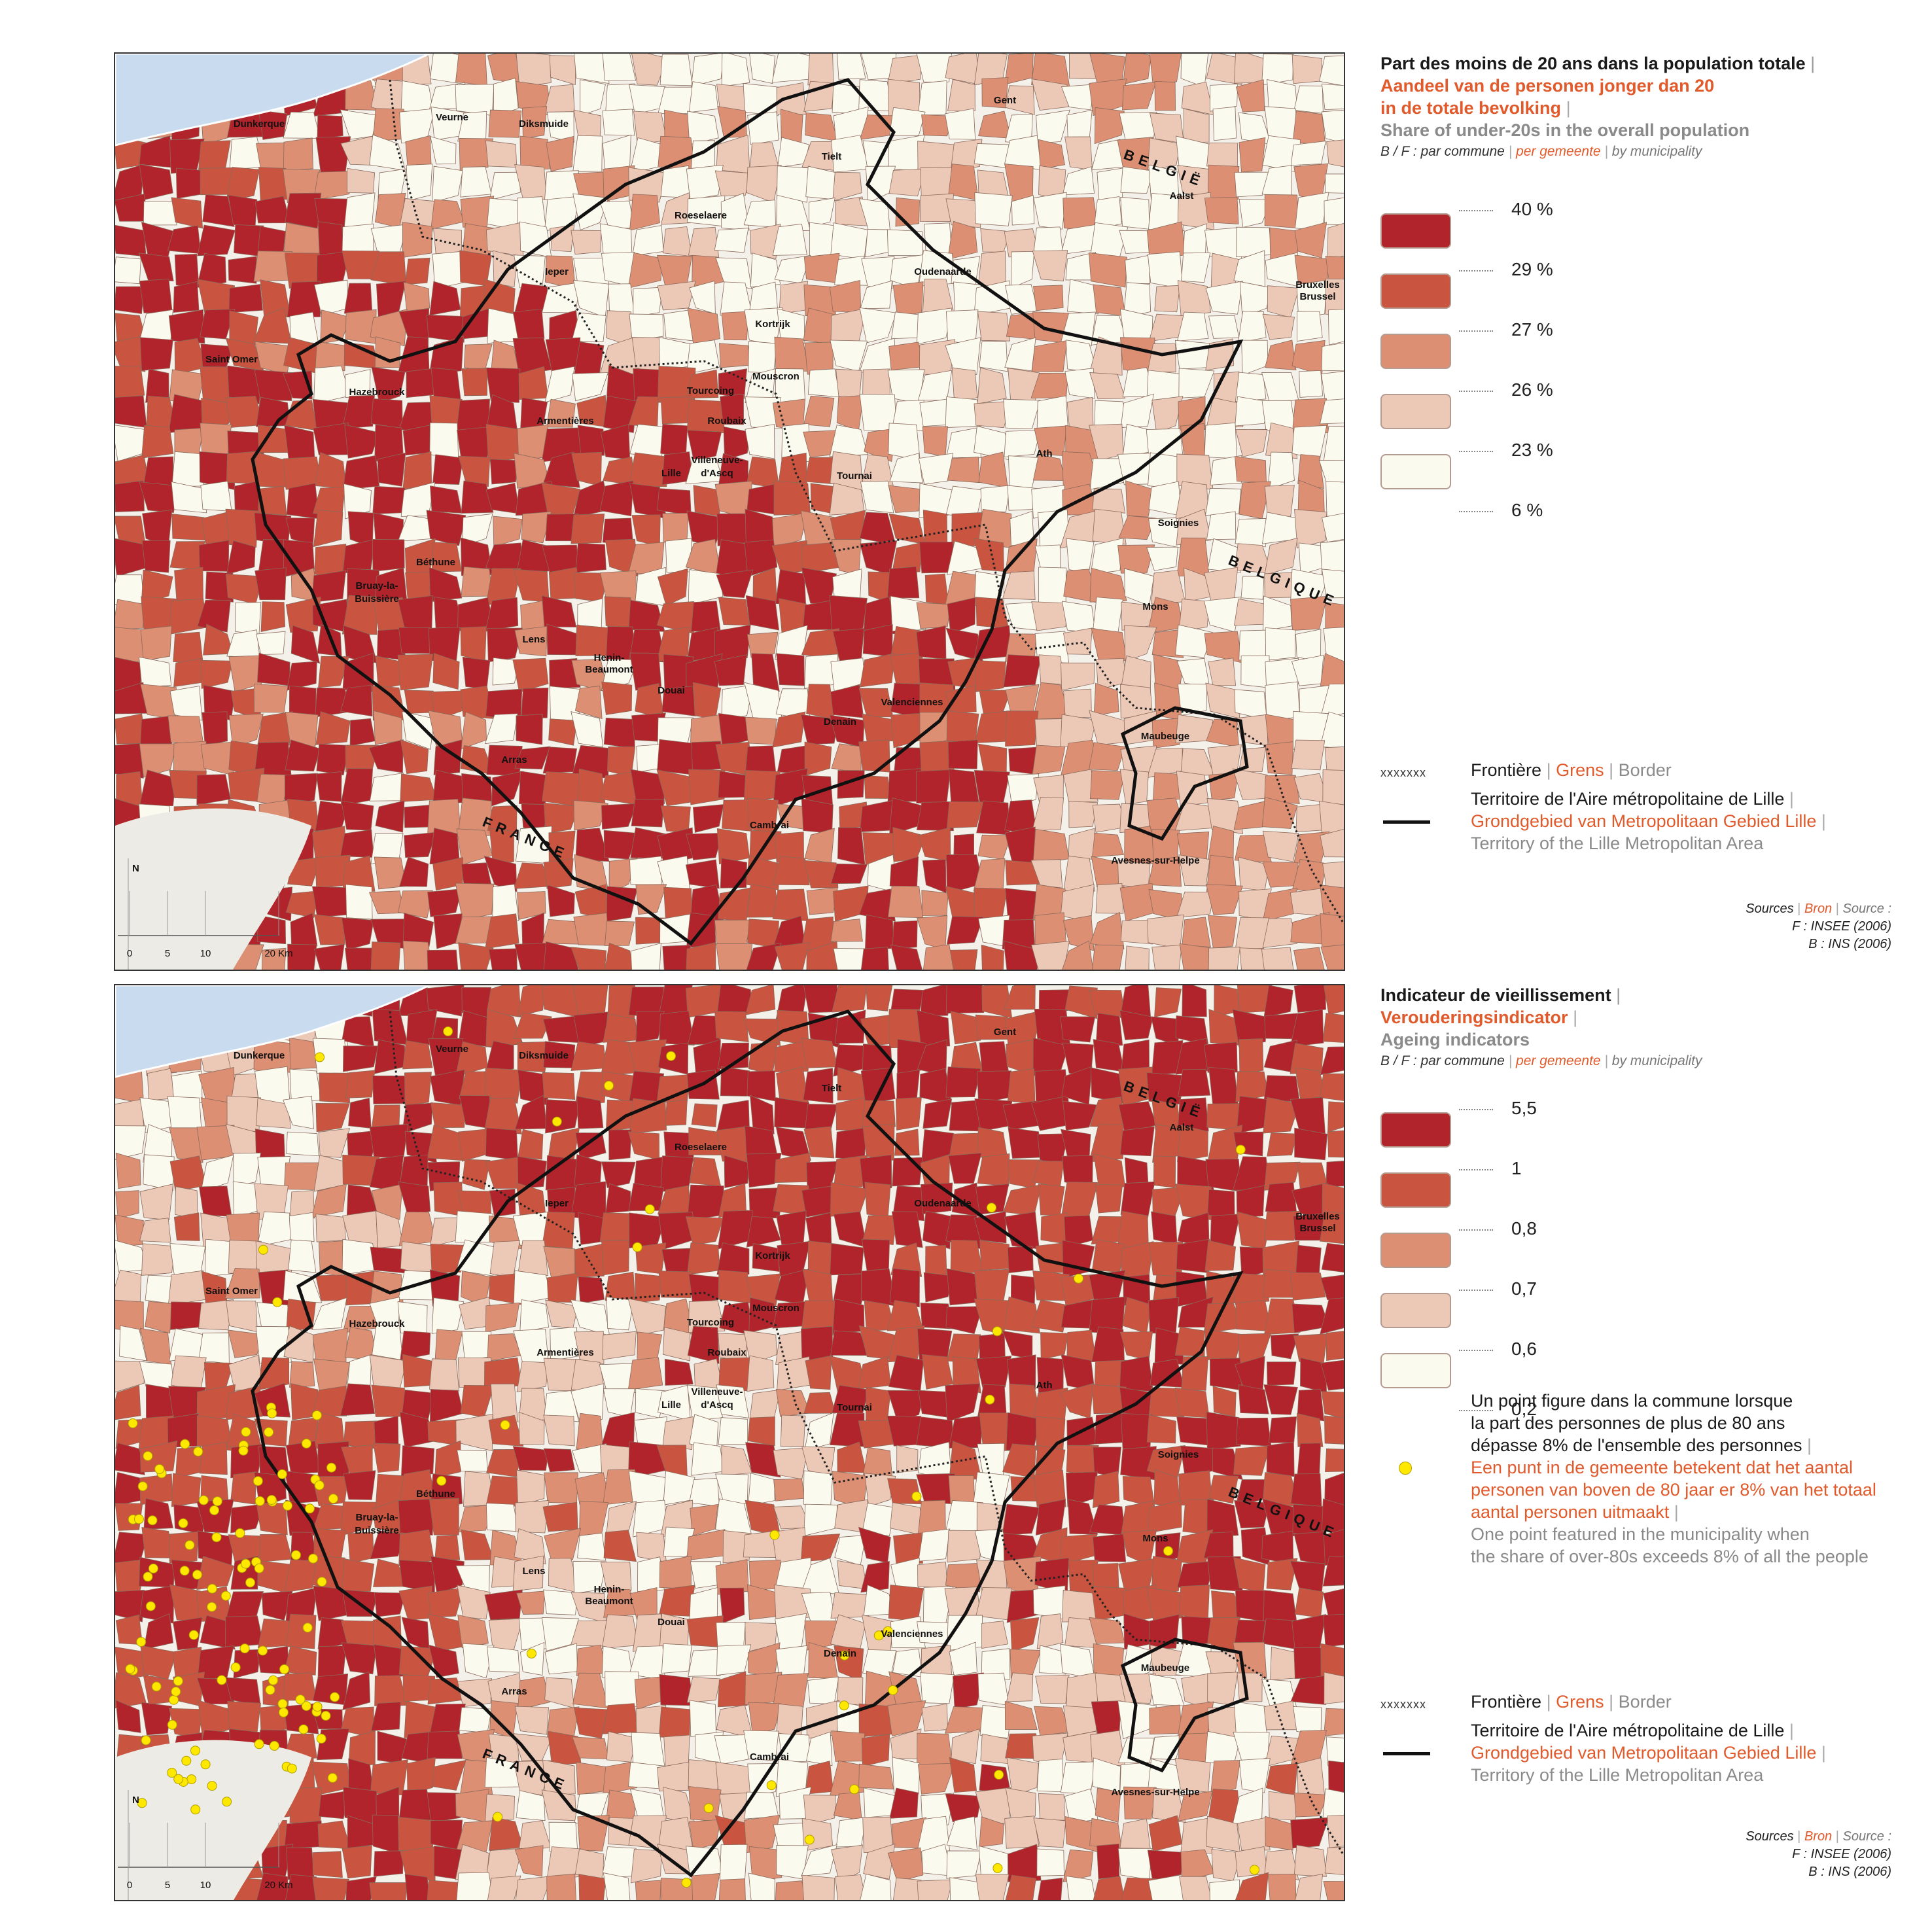  I want to click on city-label: Oudenaarde, so click(943, 271).